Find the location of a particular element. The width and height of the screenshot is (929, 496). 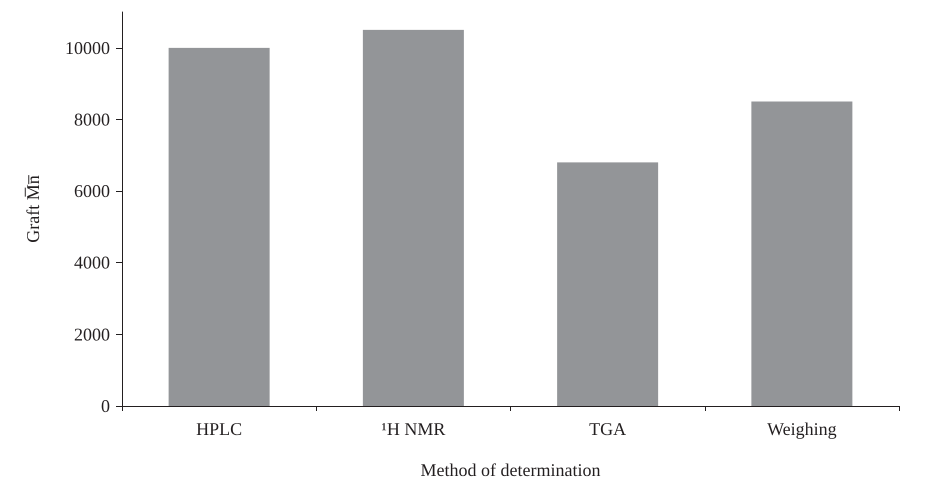

x-tick-label: Weighing is located at coordinates (802, 429).